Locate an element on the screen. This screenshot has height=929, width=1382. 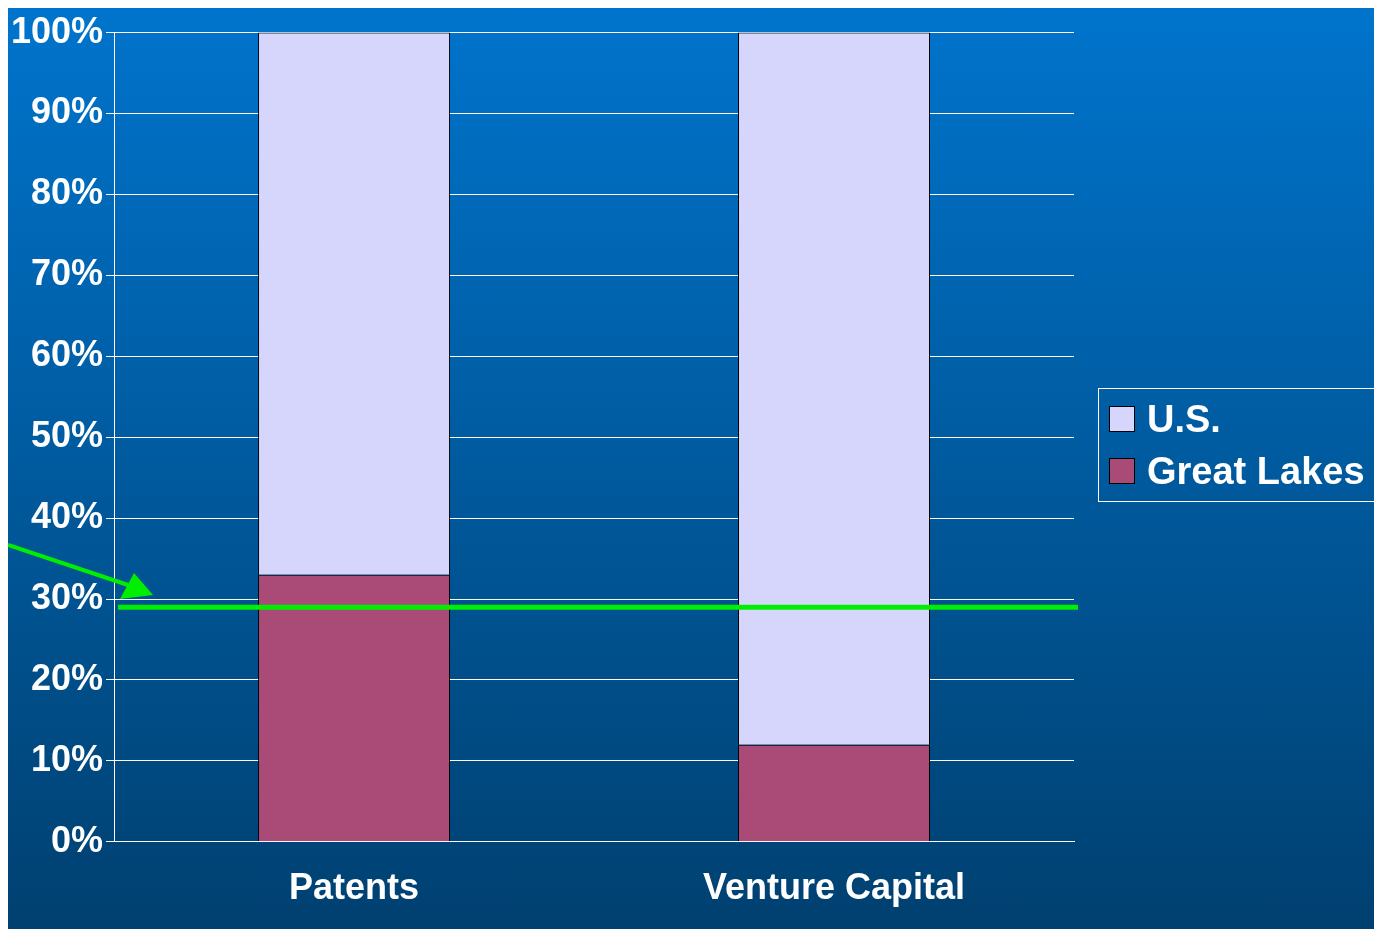
text: U.S. is located at coordinates (1184, 419).